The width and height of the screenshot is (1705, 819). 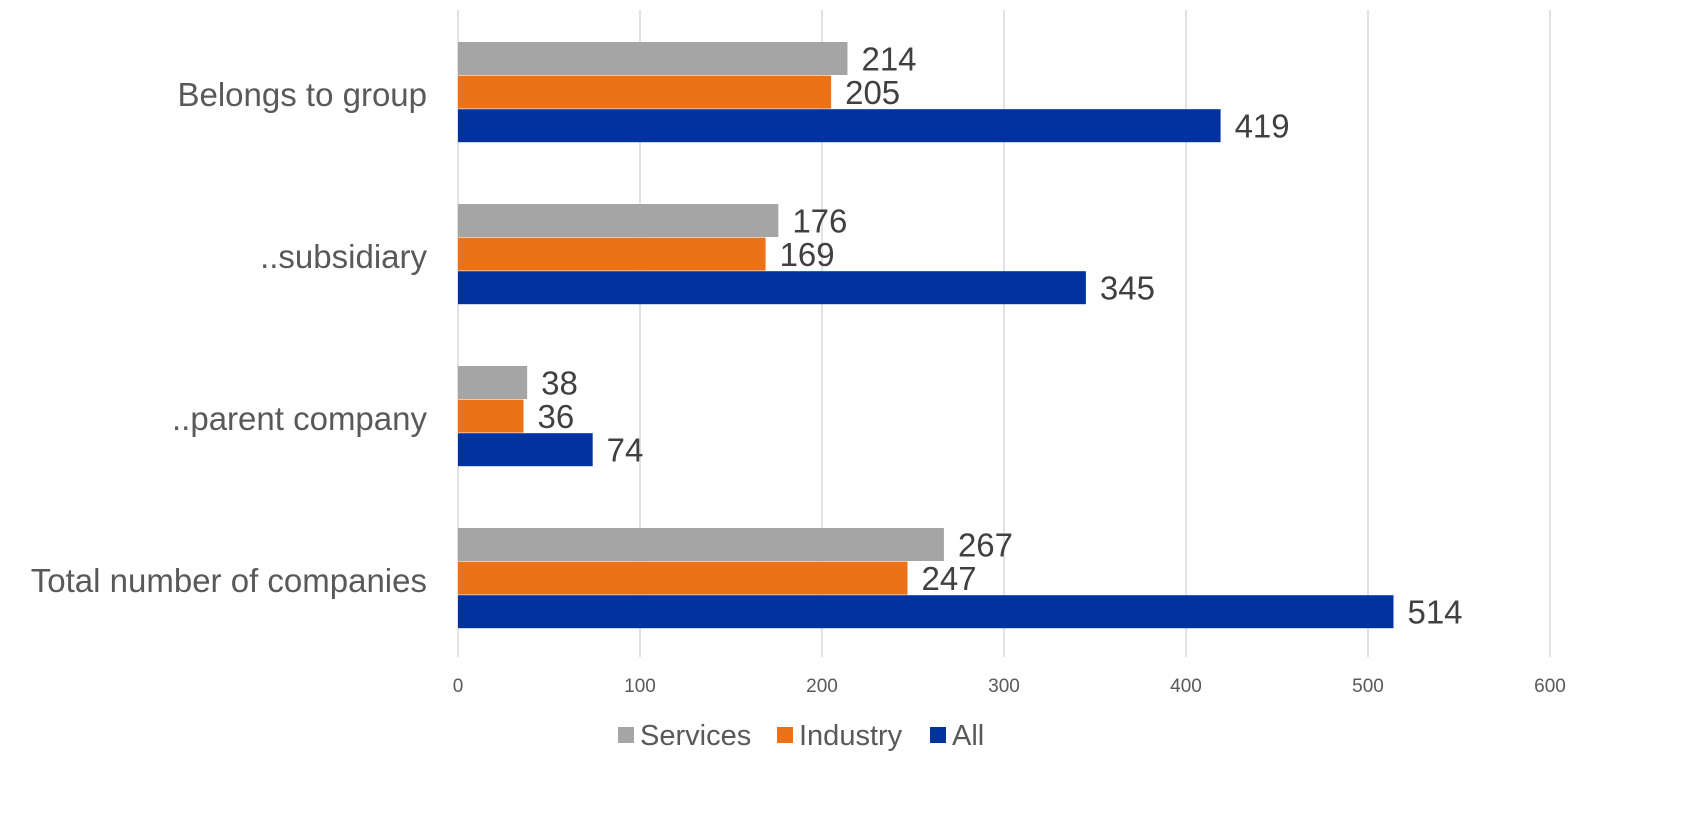 I want to click on legend-label-all: All, so click(x=968, y=736).